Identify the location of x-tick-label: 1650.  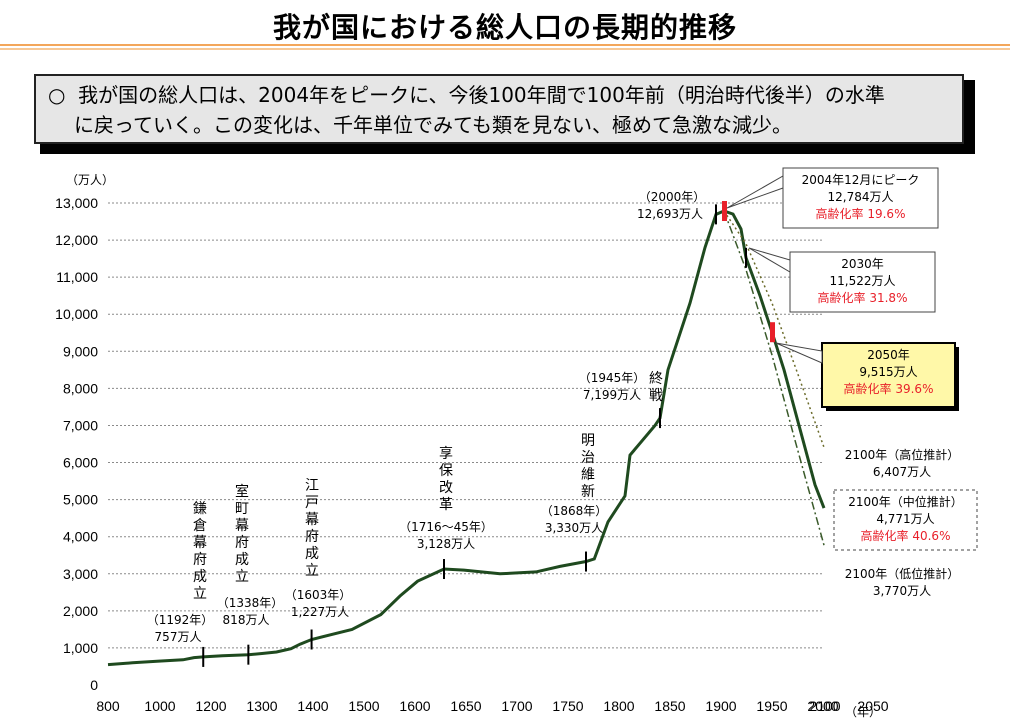
(465, 706).